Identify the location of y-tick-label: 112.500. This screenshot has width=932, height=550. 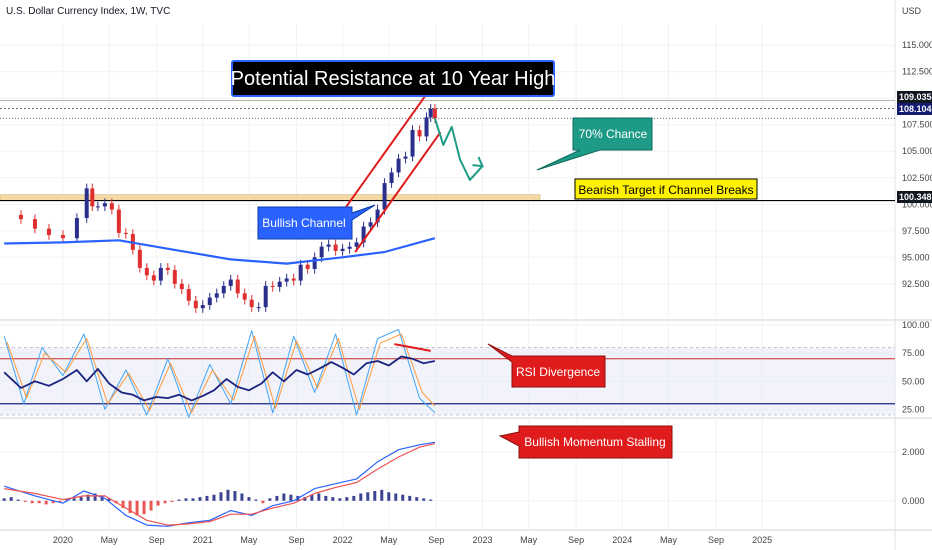
(917, 72).